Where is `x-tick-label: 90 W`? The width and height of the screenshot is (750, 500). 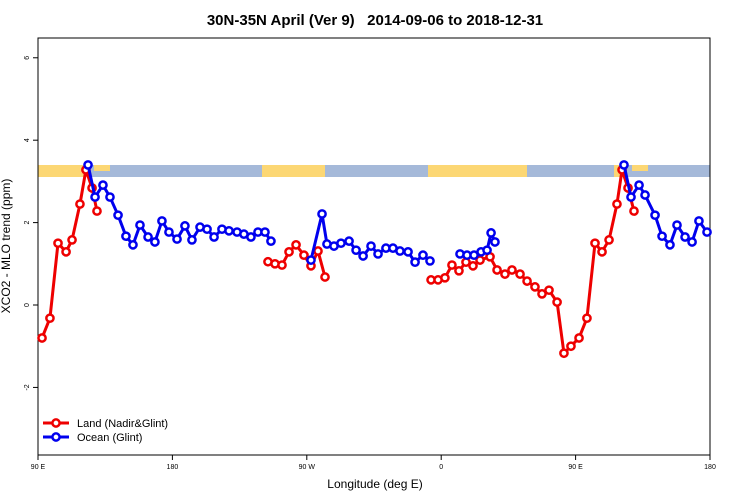 x-tick-label: 90 W is located at coordinates (307, 467).